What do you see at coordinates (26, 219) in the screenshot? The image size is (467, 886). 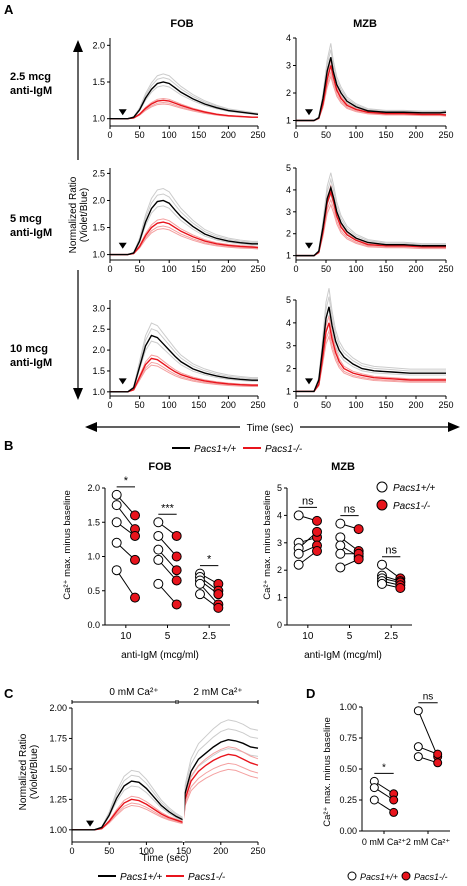 I see `row-label-5-dose: 5 mcg` at bounding box center [26, 219].